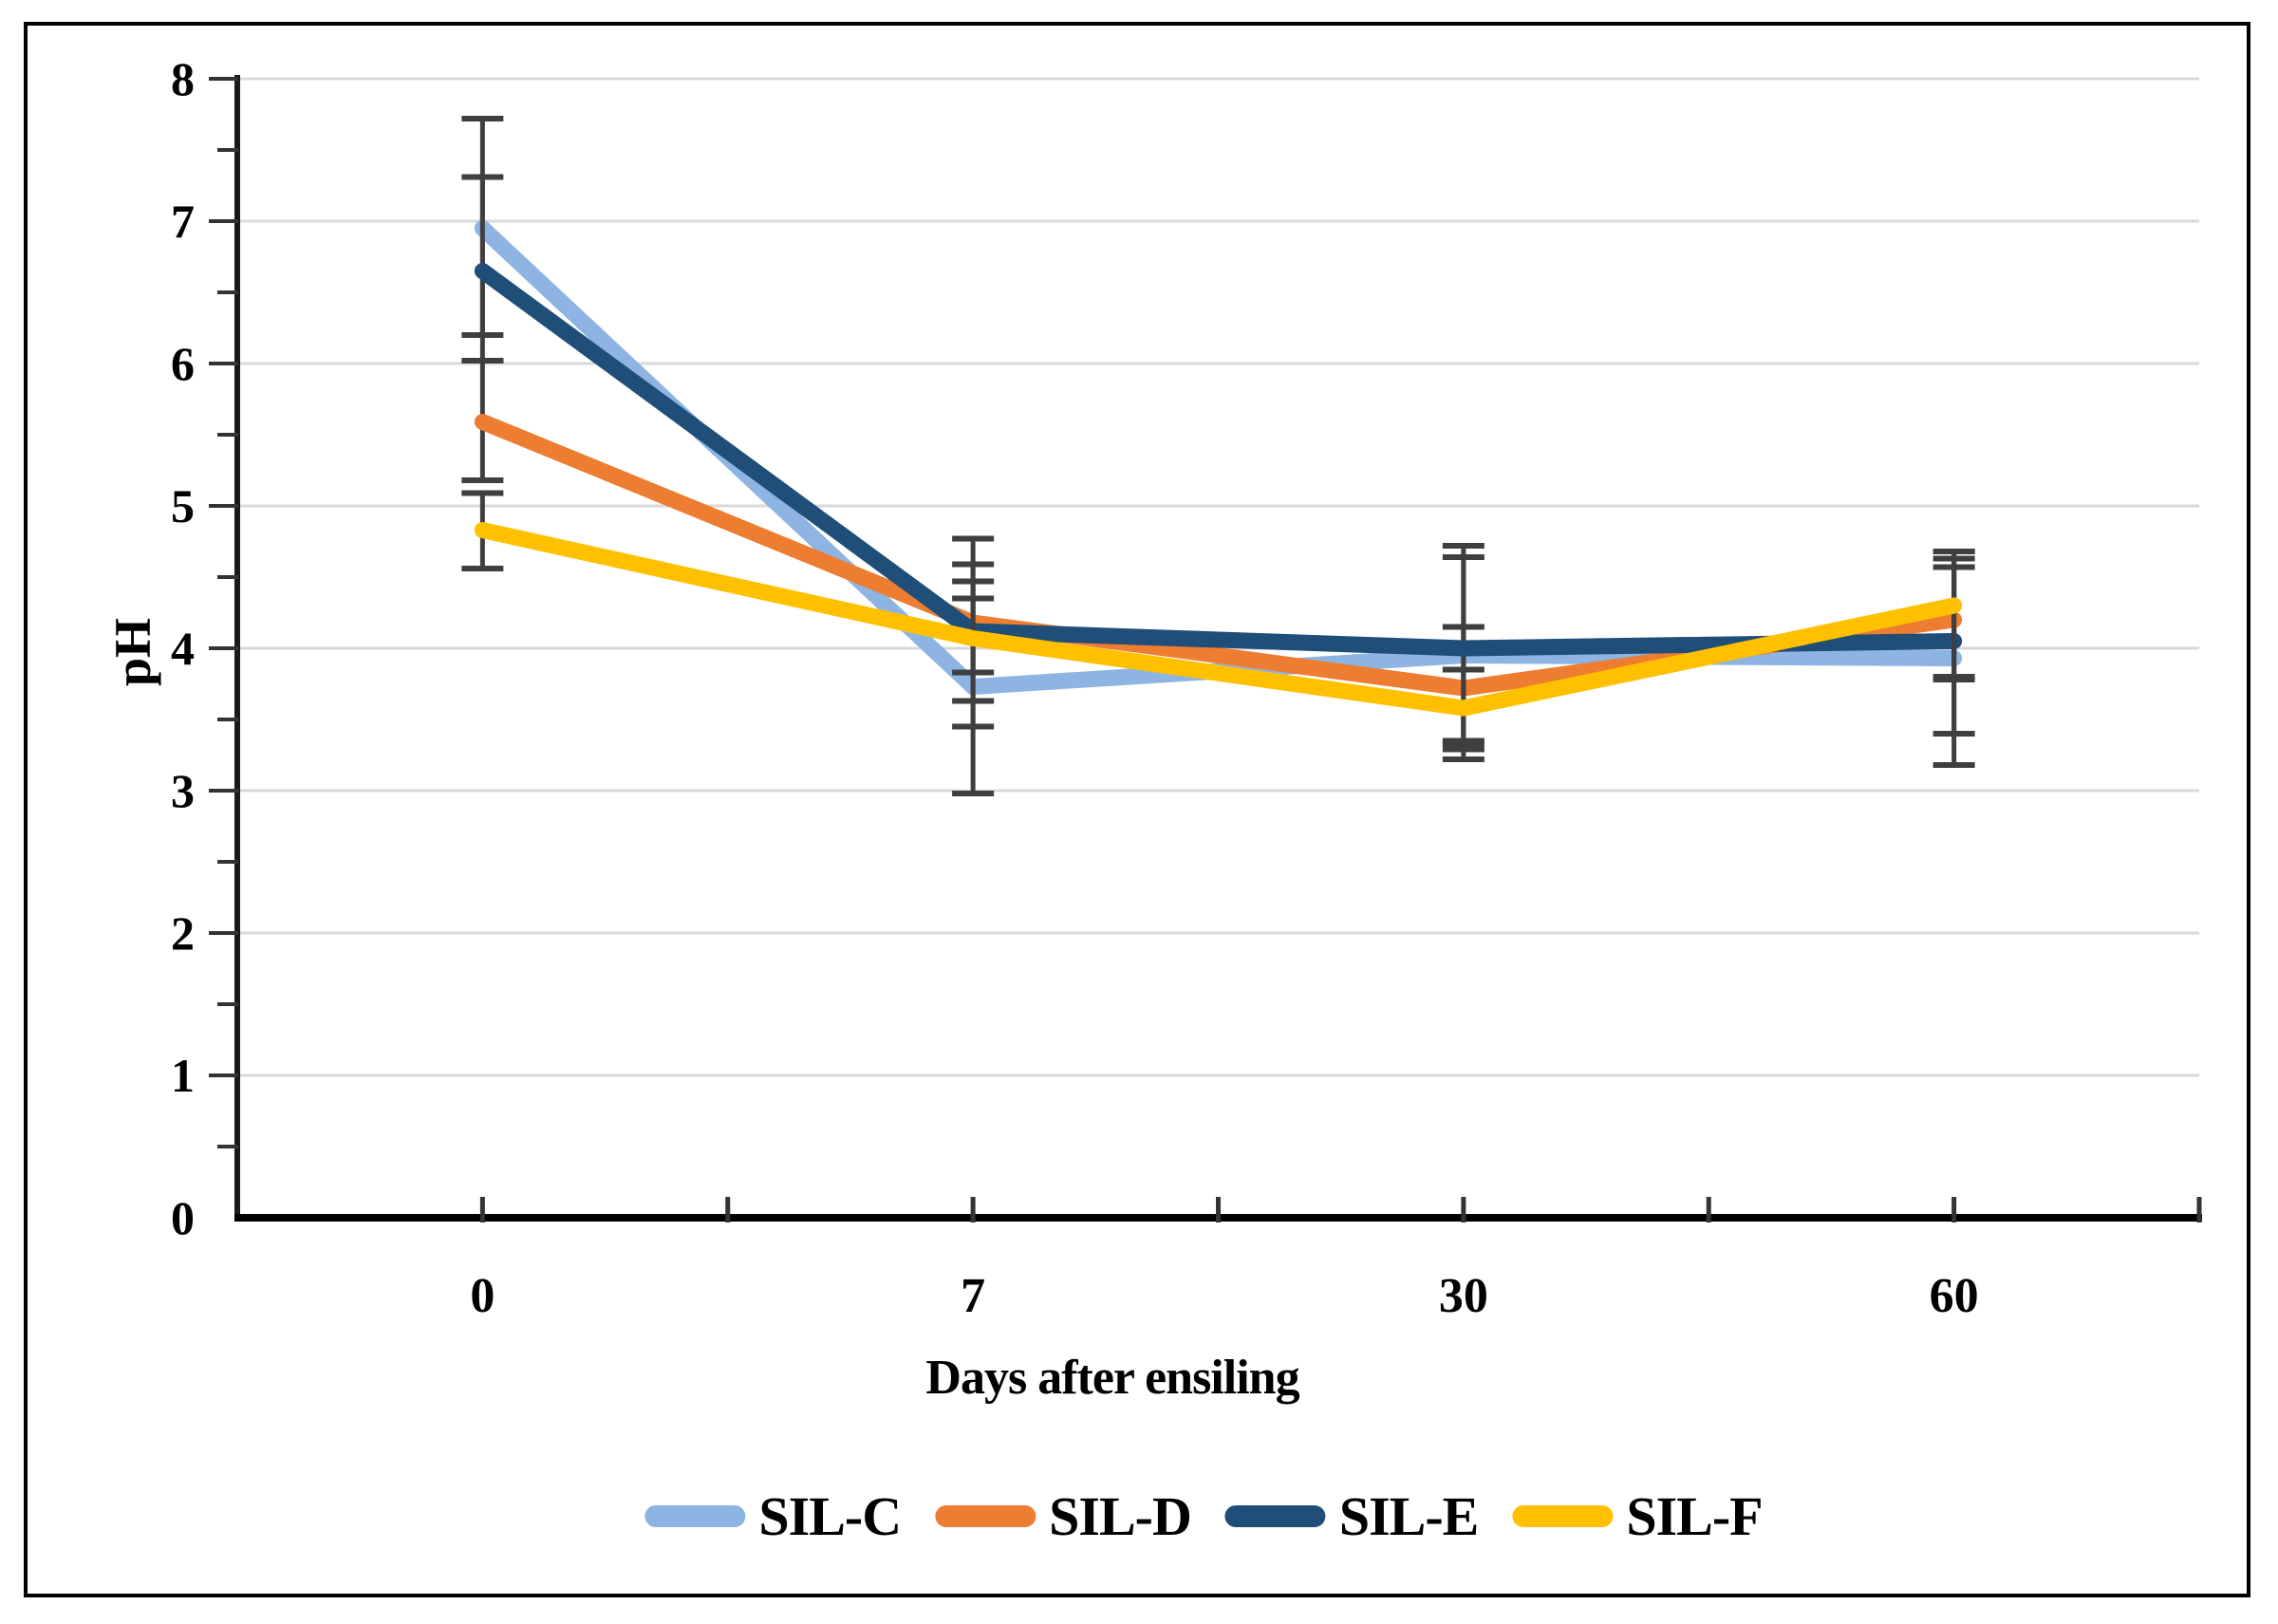  What do you see at coordinates (183, 648) in the screenshot?
I see `y-tick-label-4: 4` at bounding box center [183, 648].